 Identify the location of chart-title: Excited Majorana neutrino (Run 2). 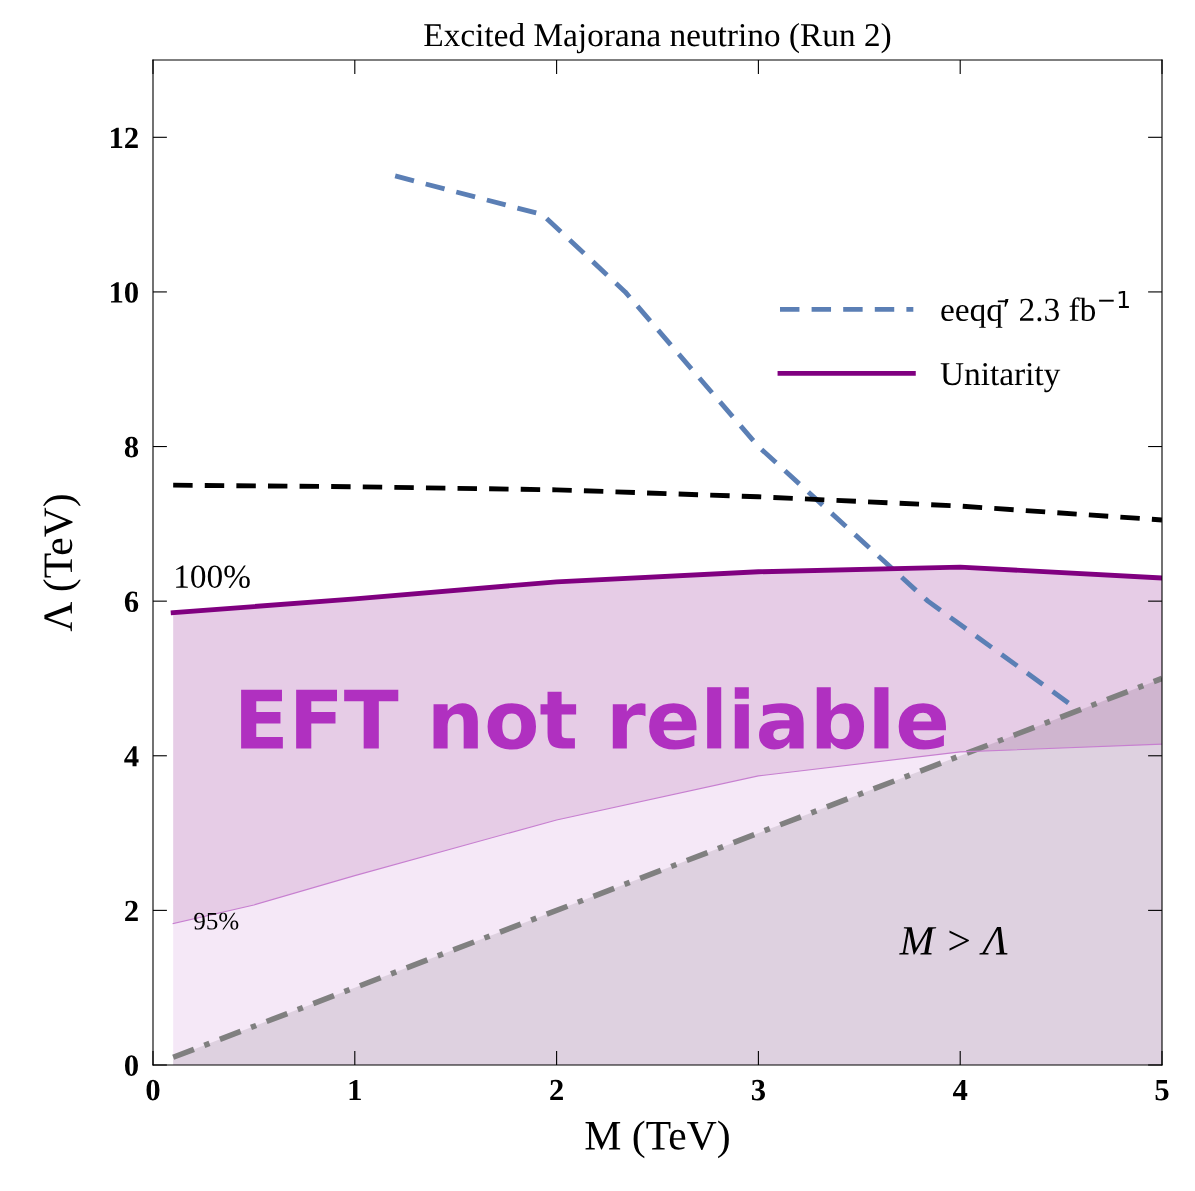
(657, 38).